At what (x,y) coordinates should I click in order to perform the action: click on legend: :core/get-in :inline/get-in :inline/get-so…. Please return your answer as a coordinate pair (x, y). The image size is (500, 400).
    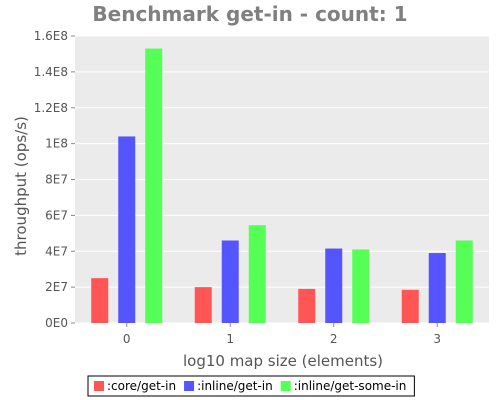
    Looking at the image, I should click on (251, 386).